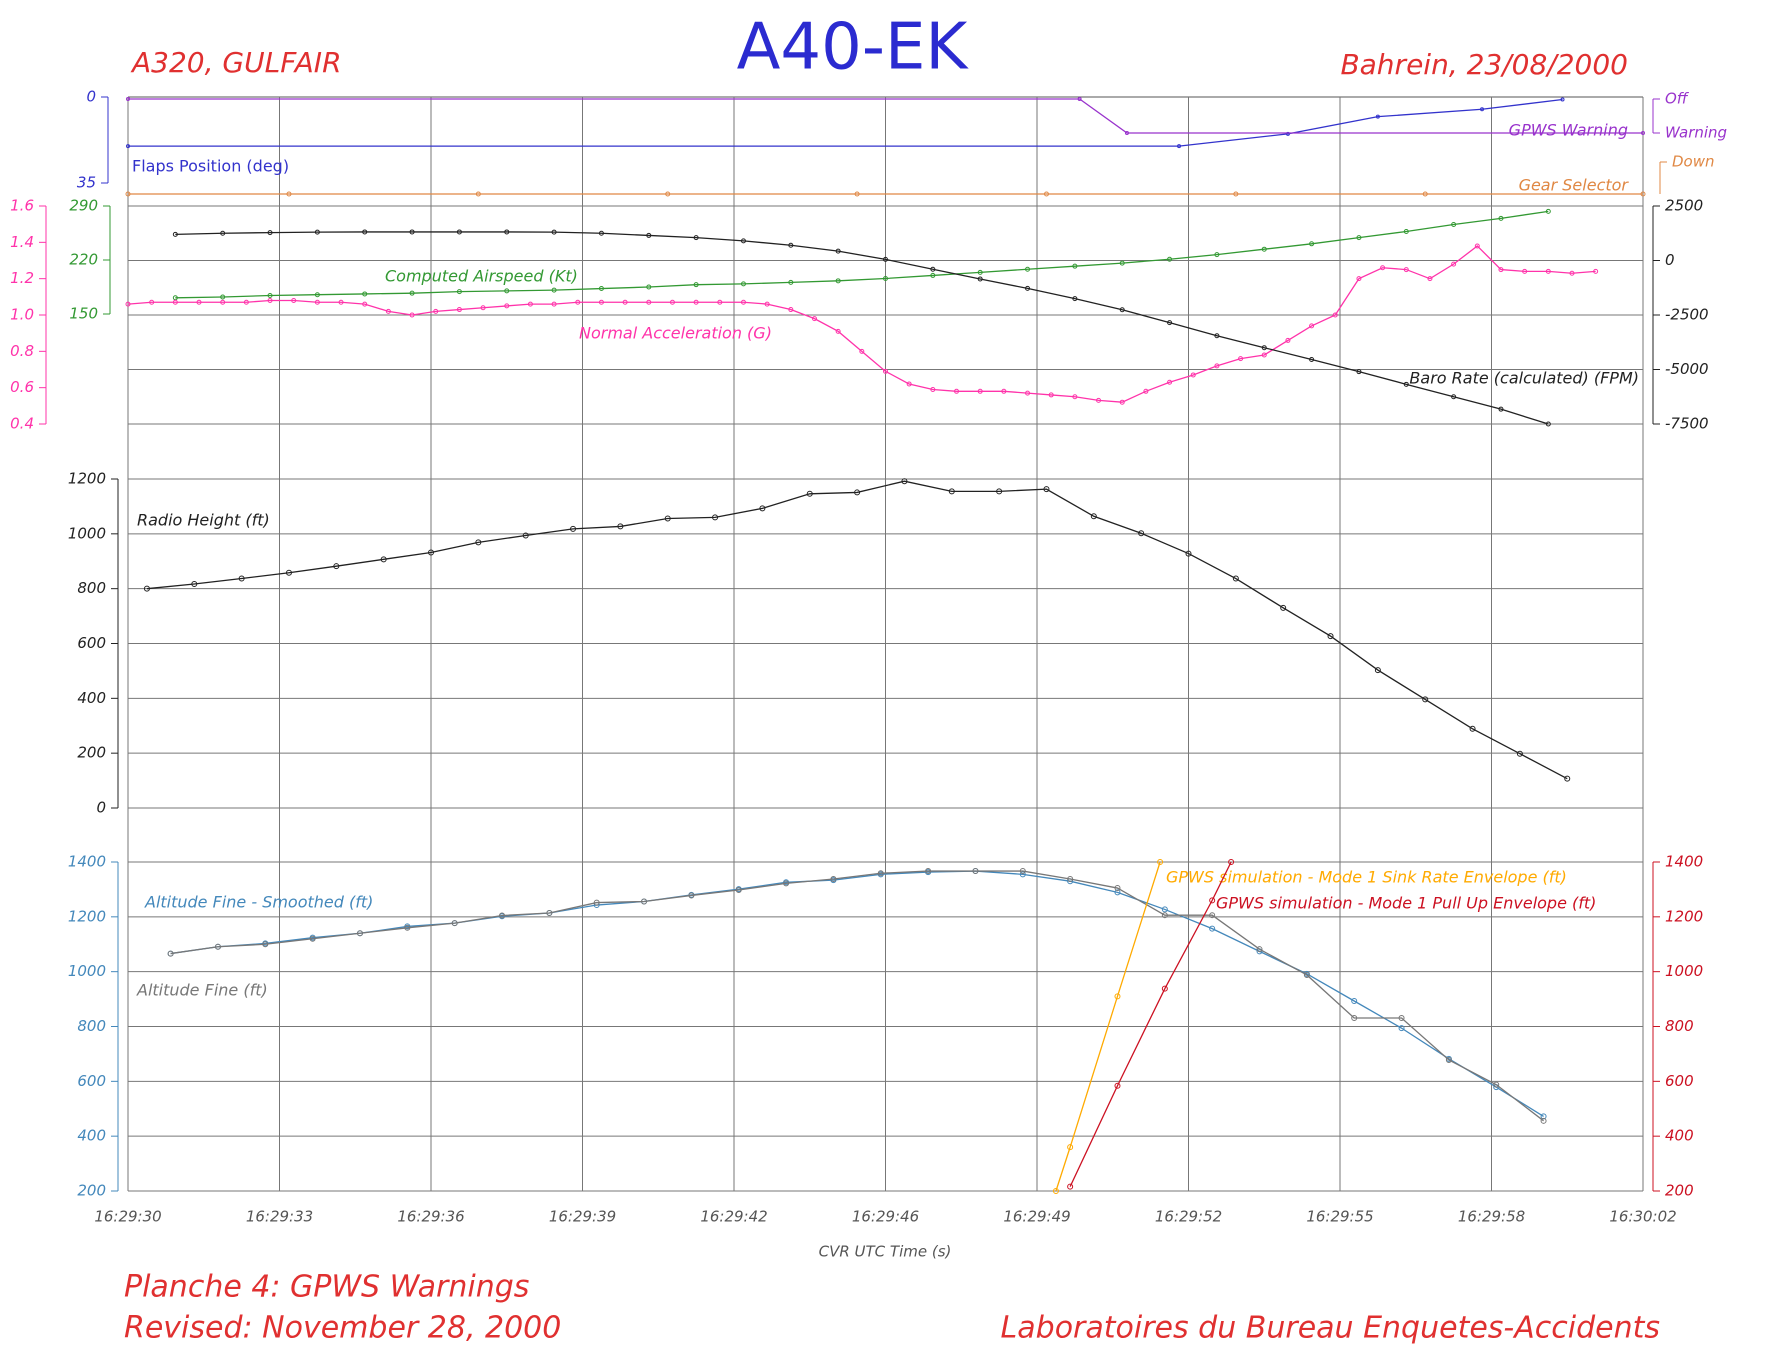 This screenshot has height=1368, width=1778. I want to click on y-tick-label: 400, so click(1679, 1136).